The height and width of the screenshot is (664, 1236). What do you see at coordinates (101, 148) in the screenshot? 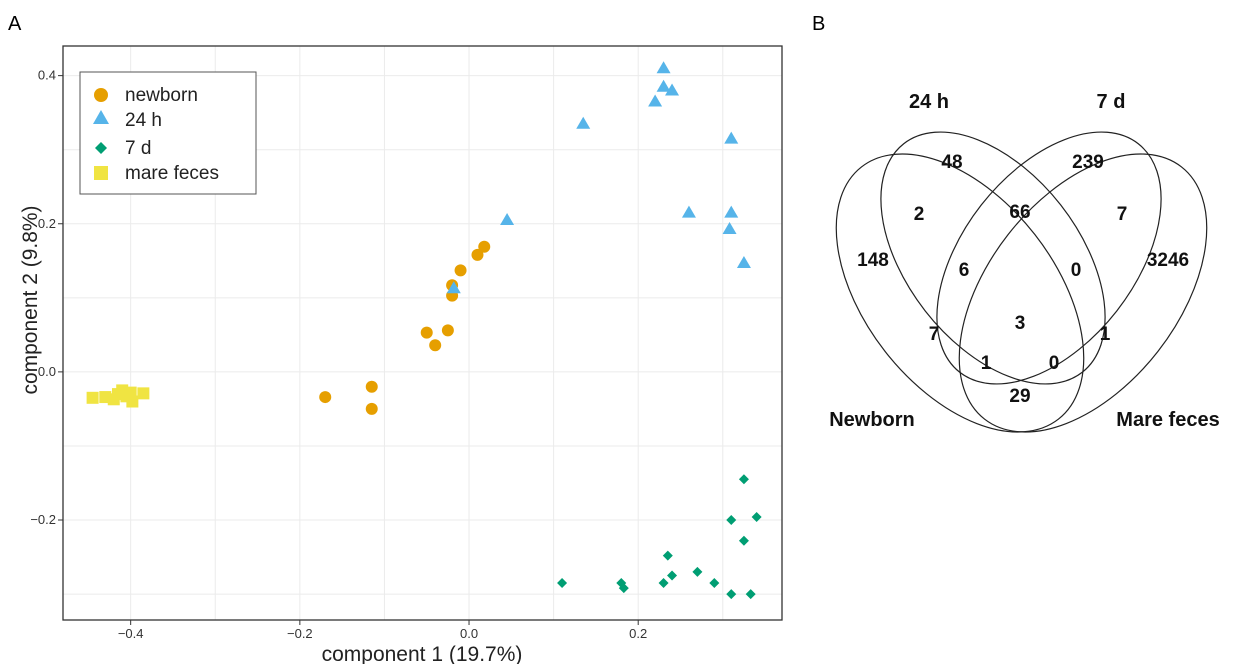
I see `legend-marker-diamond` at bounding box center [101, 148].